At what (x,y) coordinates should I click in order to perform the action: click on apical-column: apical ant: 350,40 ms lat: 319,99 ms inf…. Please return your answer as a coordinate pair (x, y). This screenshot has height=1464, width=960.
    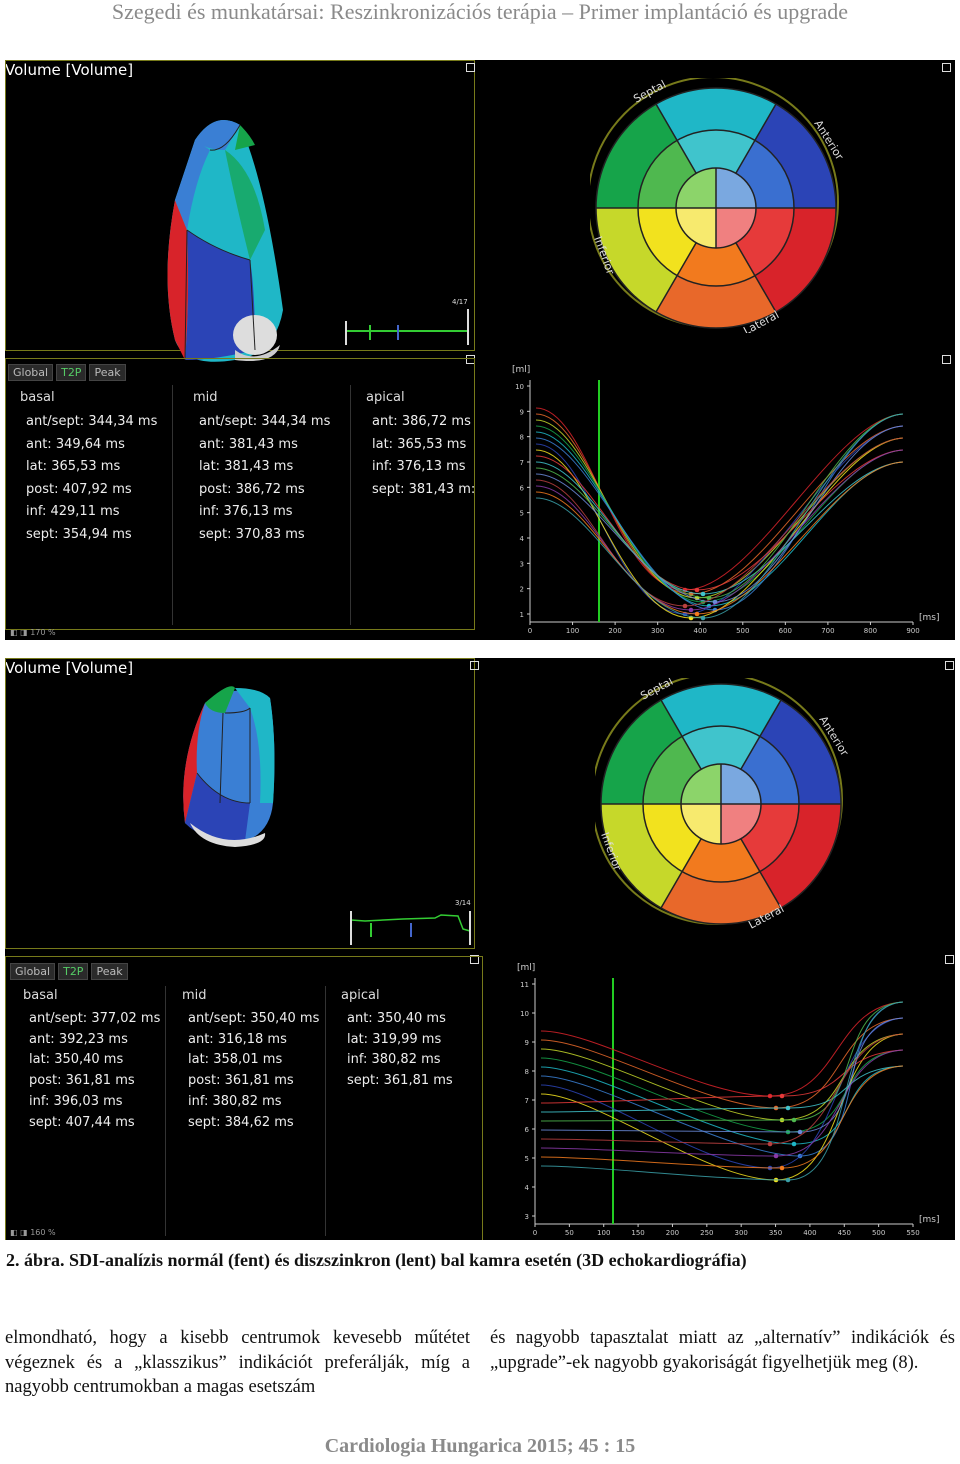
    Looking at the image, I should click on (397, 1038).